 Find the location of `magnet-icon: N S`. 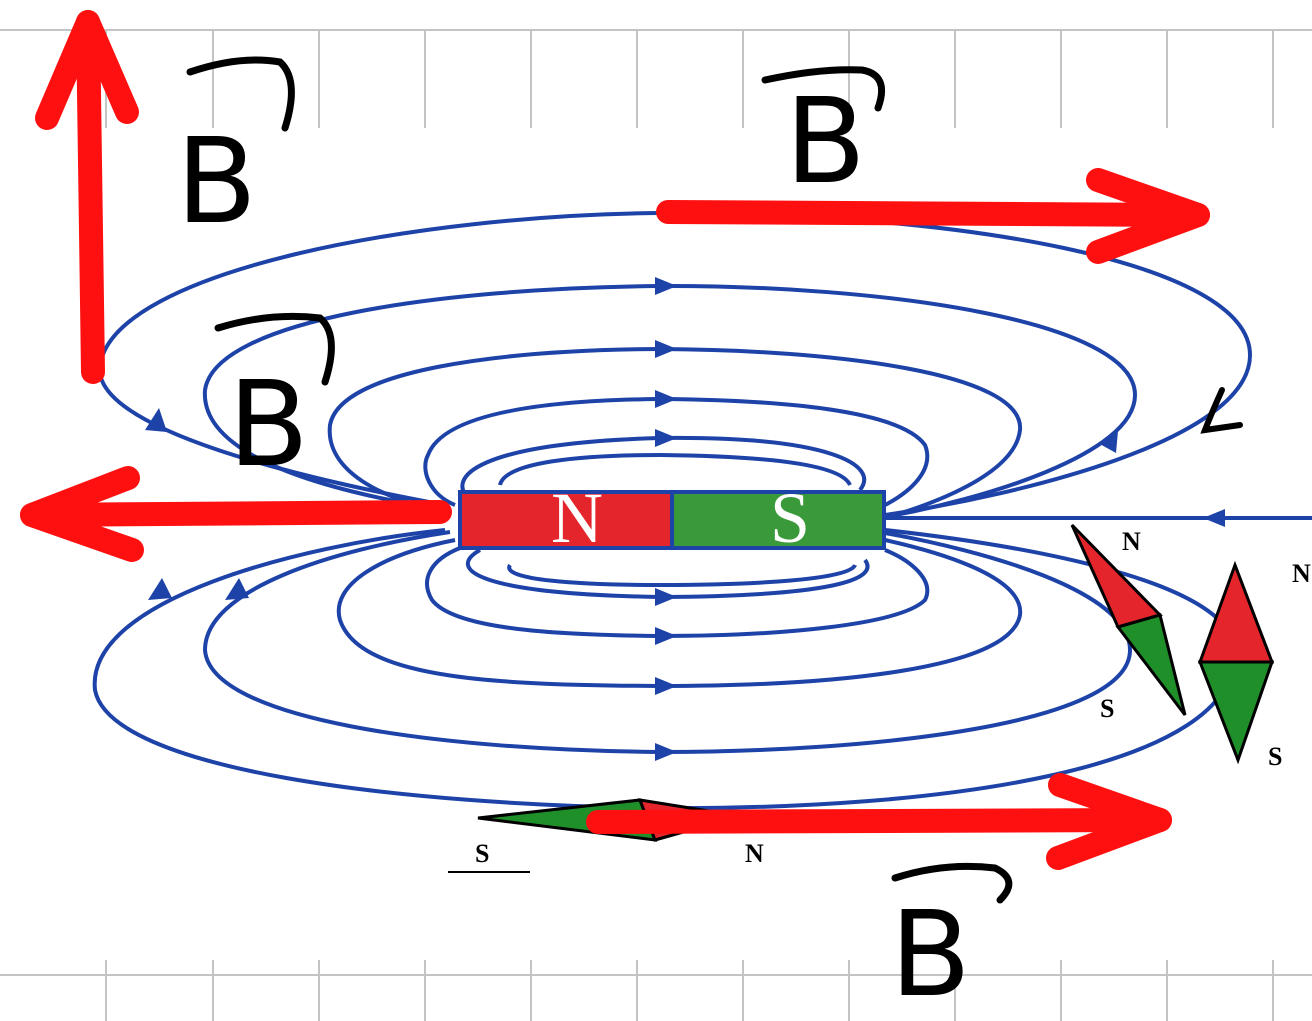

magnet-icon: N S is located at coordinates (672, 518).